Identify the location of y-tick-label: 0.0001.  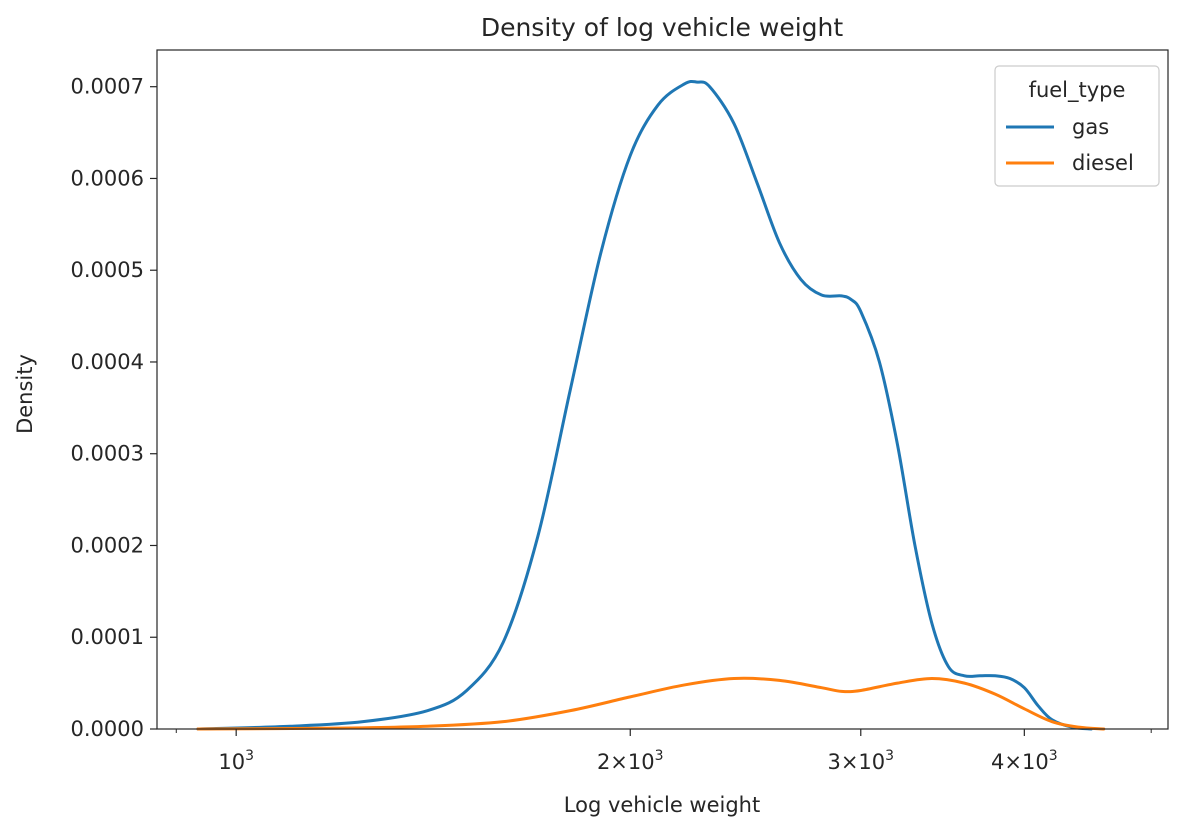
(107, 637).